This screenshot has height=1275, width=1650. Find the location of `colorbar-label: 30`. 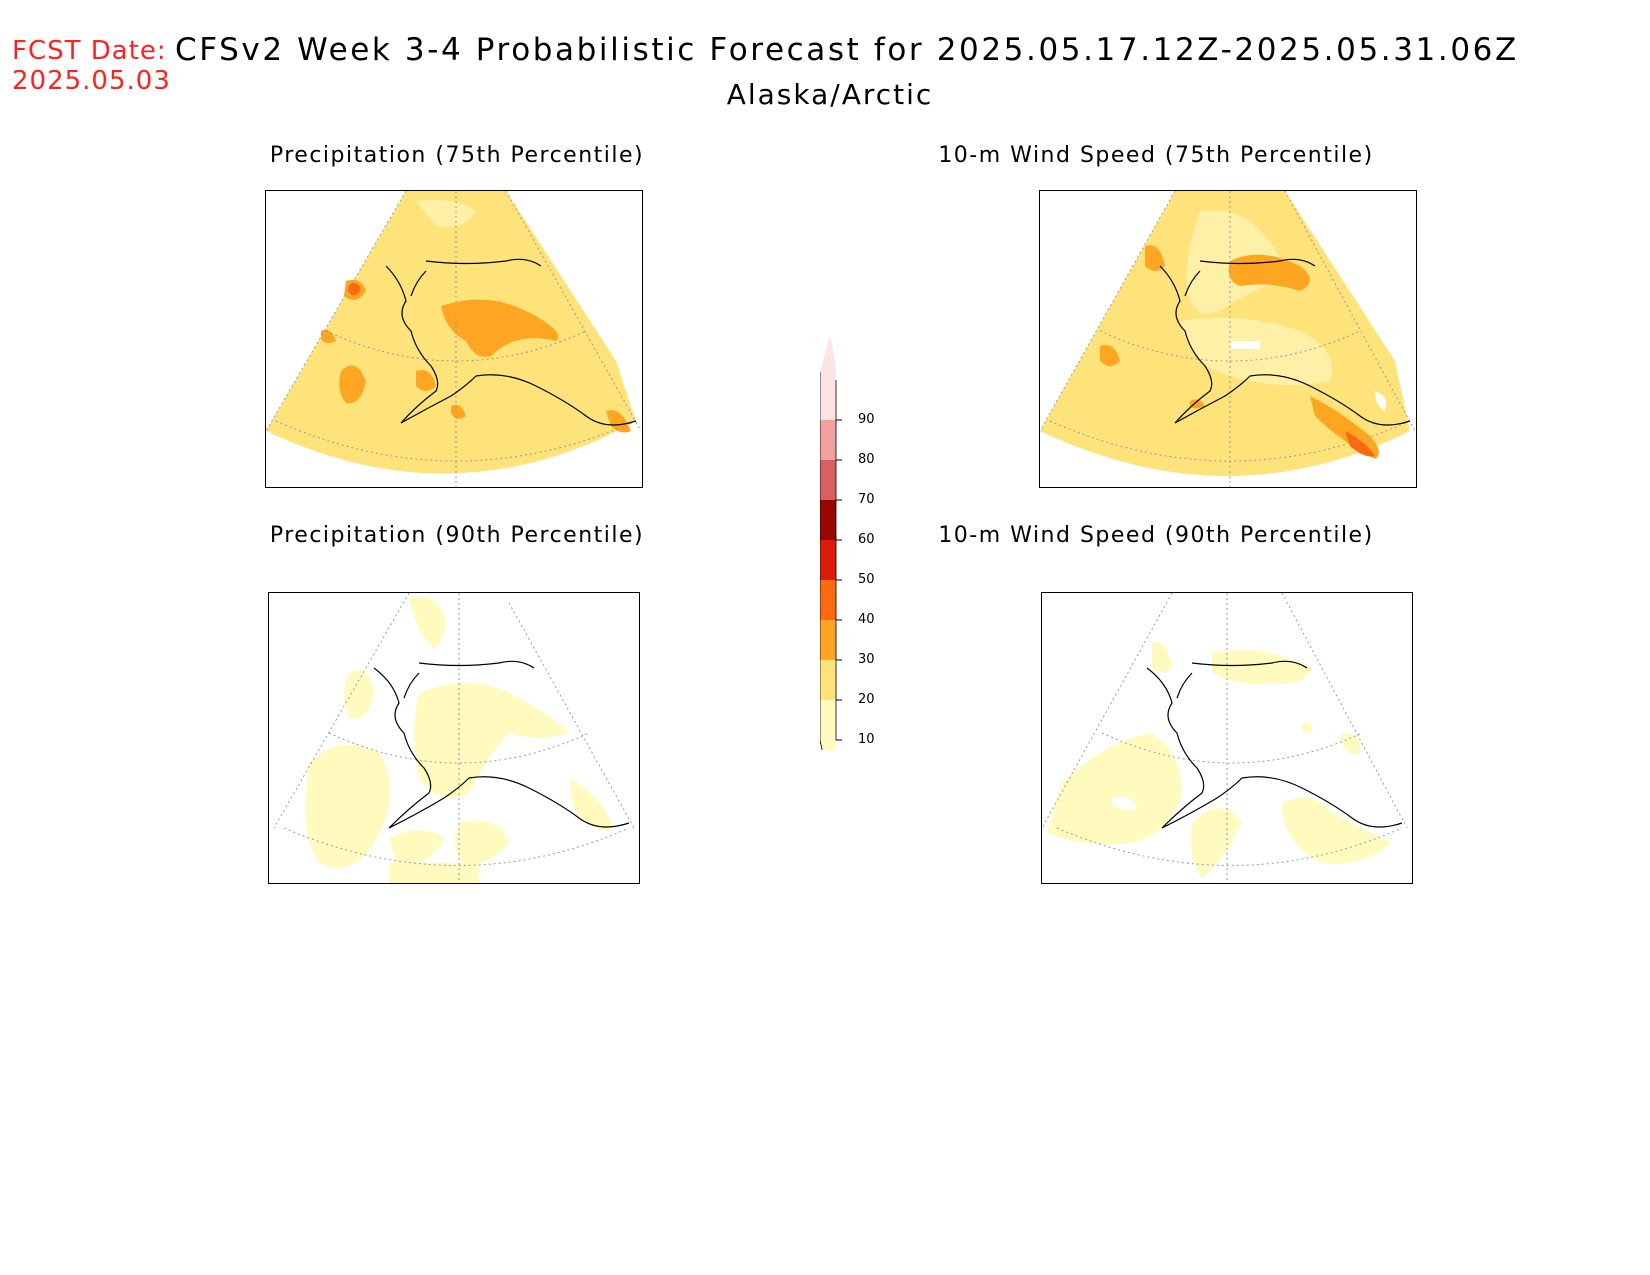

colorbar-label: 30 is located at coordinates (866, 659).